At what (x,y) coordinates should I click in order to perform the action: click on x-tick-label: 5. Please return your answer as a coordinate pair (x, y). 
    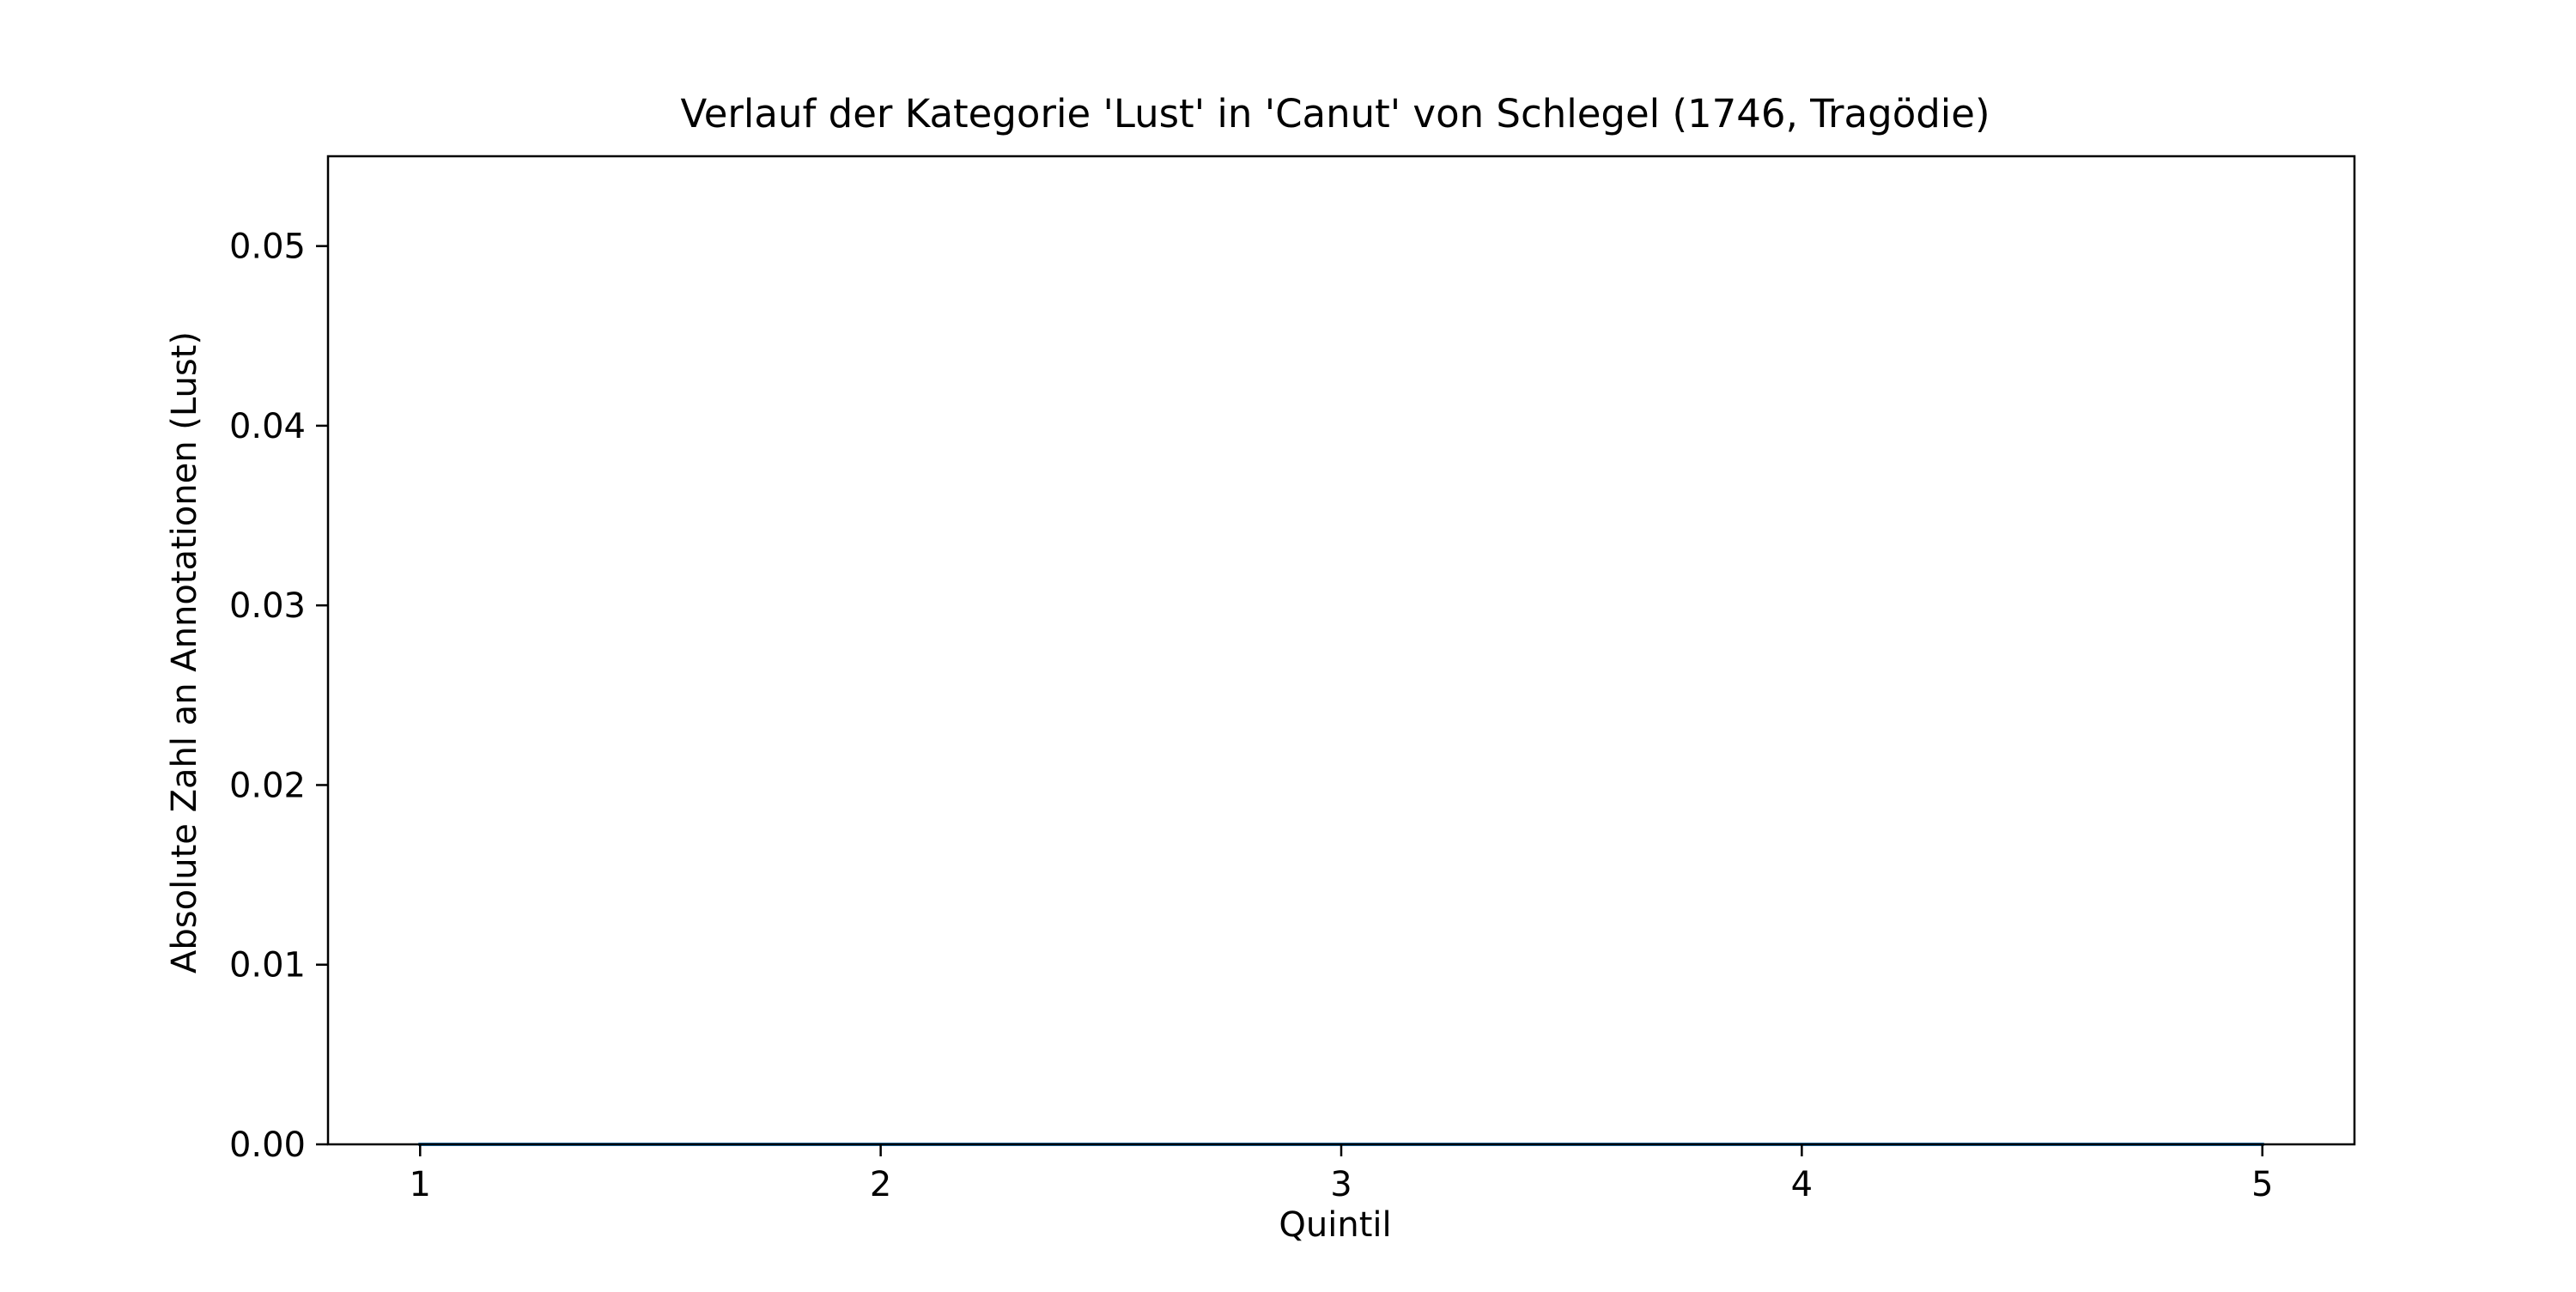
    Looking at the image, I should click on (2262, 1184).